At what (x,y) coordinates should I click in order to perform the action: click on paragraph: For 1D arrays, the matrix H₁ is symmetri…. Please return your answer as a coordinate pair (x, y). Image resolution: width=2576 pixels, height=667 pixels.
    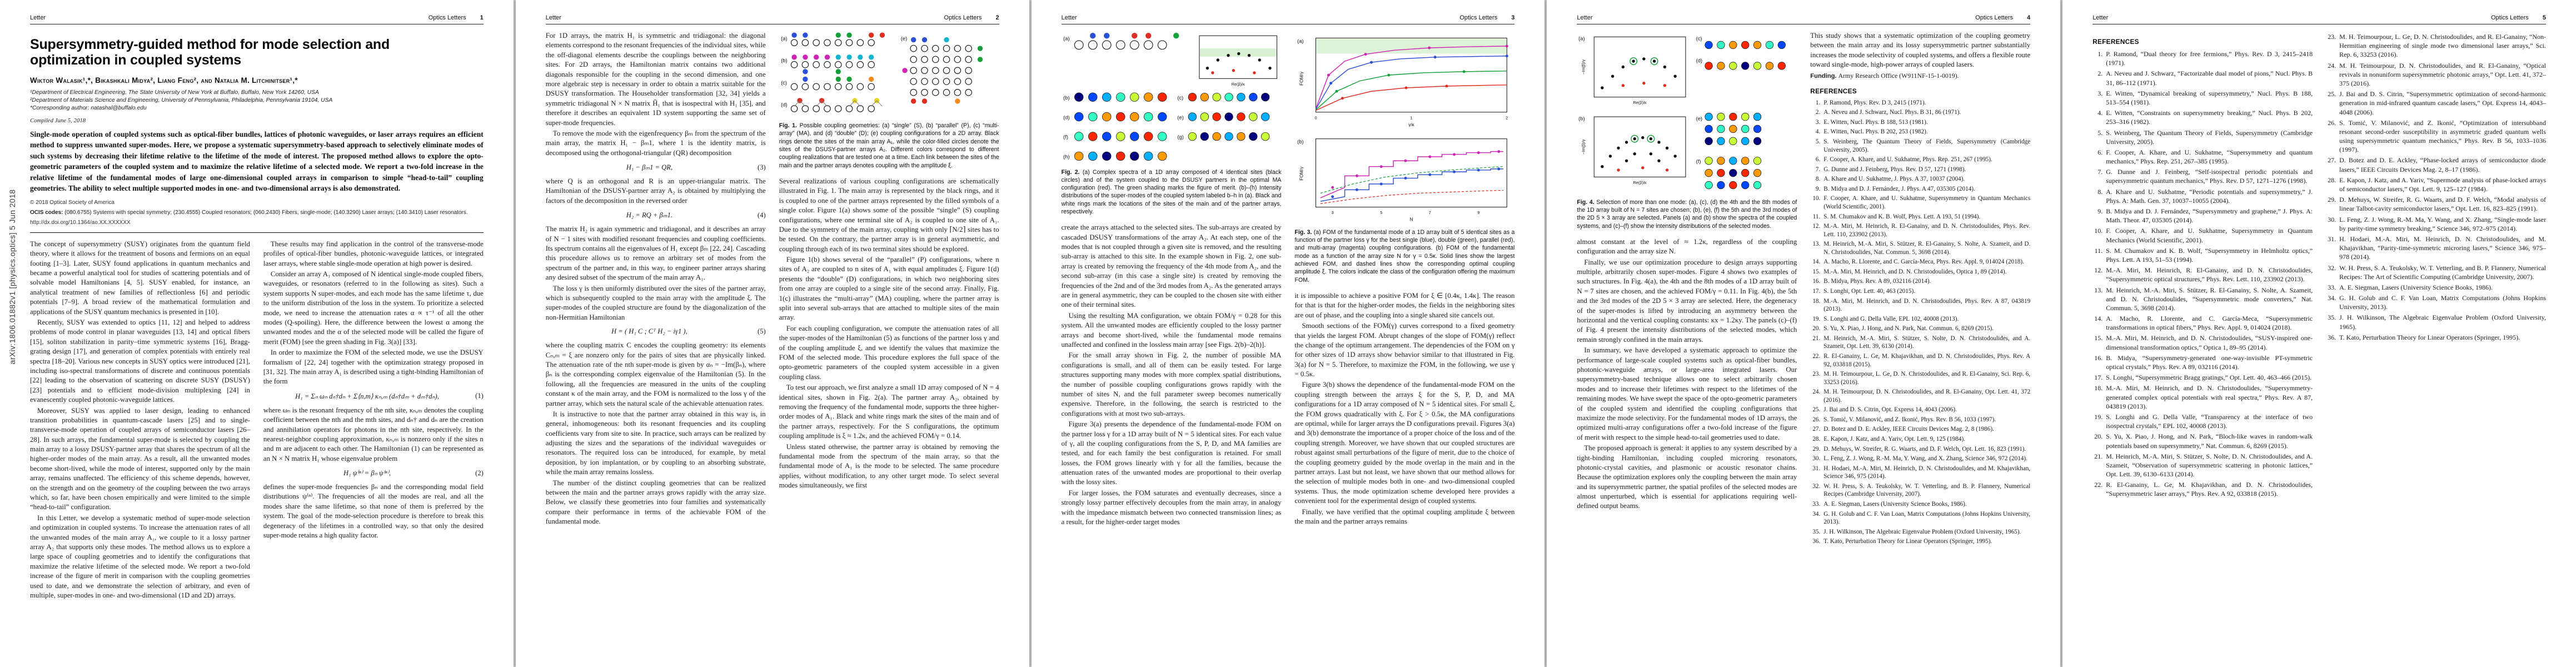
    Looking at the image, I should click on (655, 79).